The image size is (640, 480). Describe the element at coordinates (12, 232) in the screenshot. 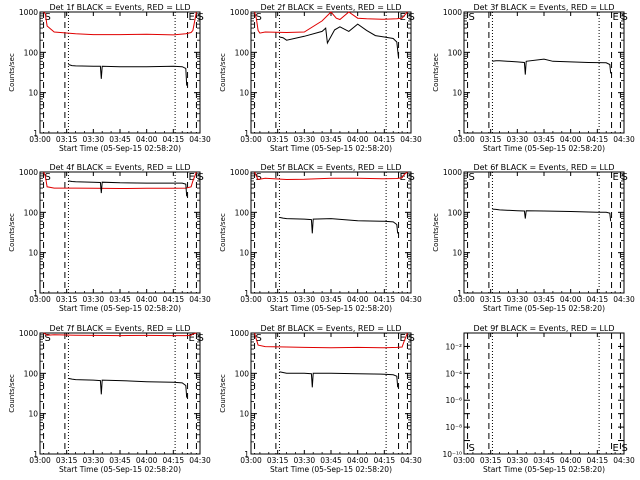

I see `y-axis-label: Counts/sec` at that location.